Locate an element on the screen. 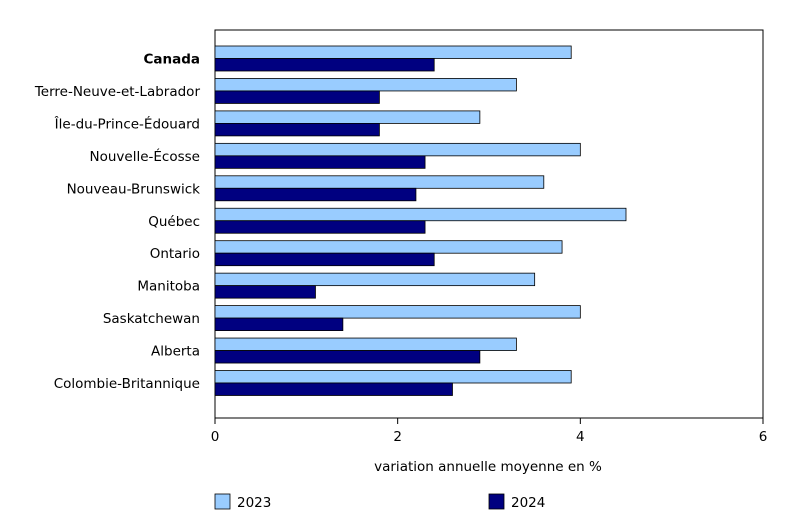 The height and width of the screenshot is (525, 794). category-label: Nouvelle-Écosse is located at coordinates (145, 156).